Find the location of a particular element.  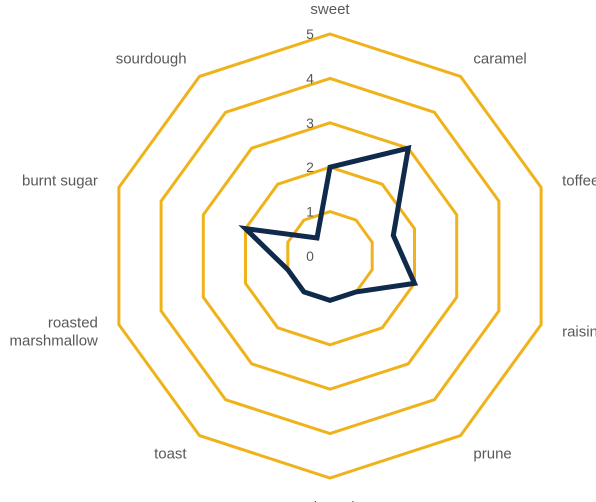

category-label-raisin: raisin is located at coordinates (579, 331).